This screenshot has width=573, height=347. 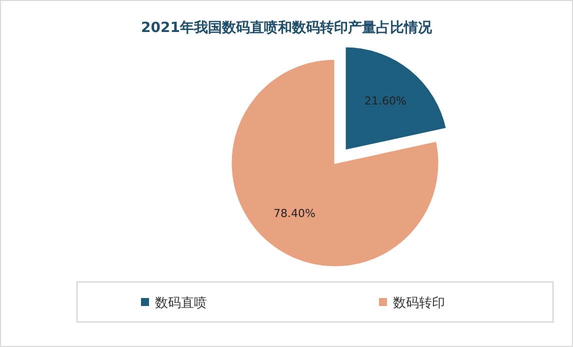 What do you see at coordinates (181, 303) in the screenshot?
I see `legend-label: 数码直喷` at bounding box center [181, 303].